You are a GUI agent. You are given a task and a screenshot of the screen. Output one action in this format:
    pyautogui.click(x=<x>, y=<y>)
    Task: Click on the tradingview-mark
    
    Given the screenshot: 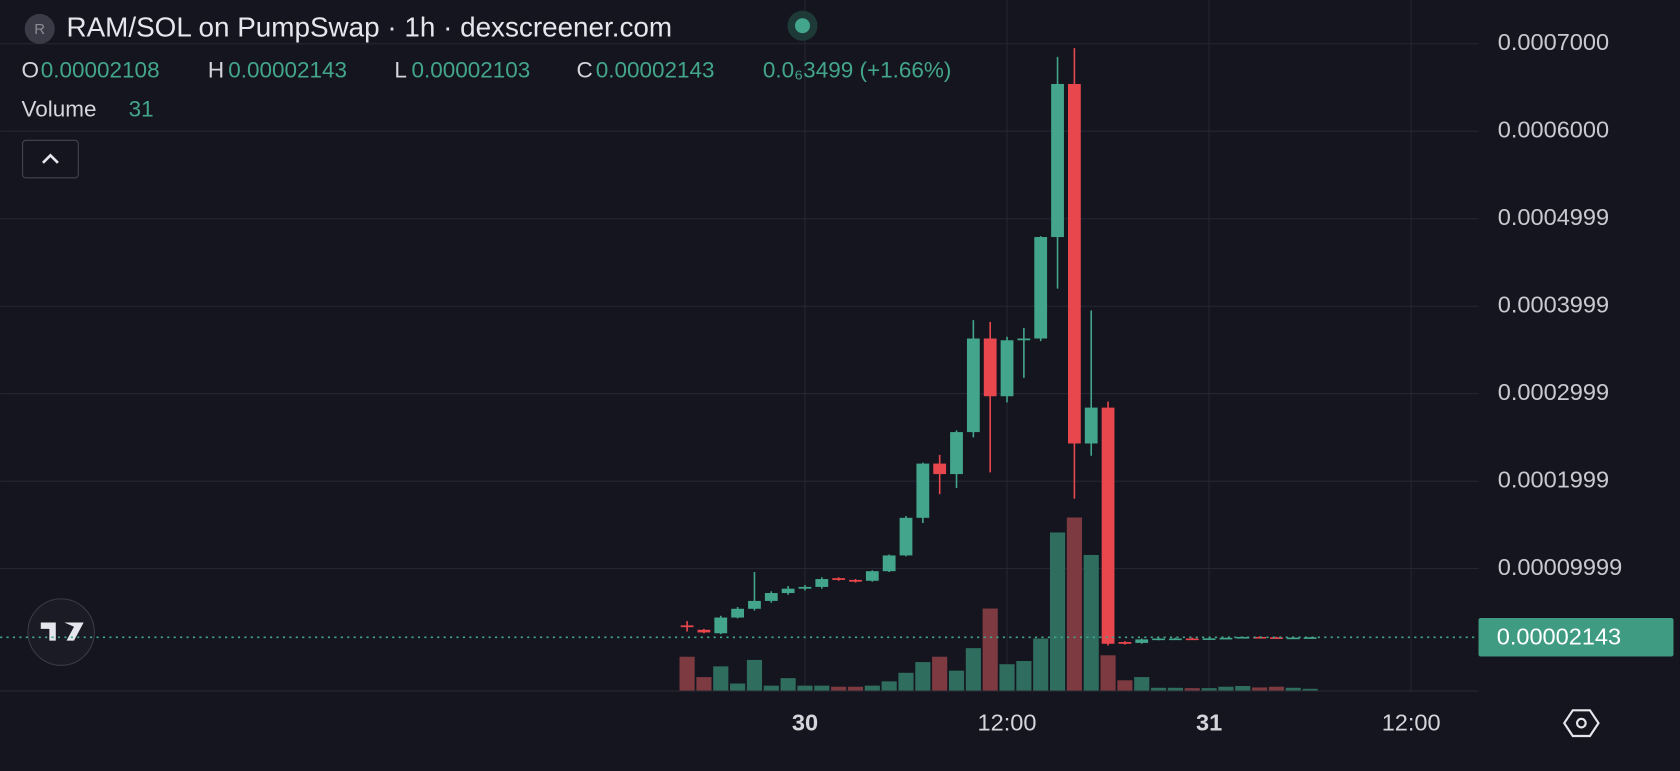 What is the action you would take?
    pyautogui.click(x=62, y=631)
    